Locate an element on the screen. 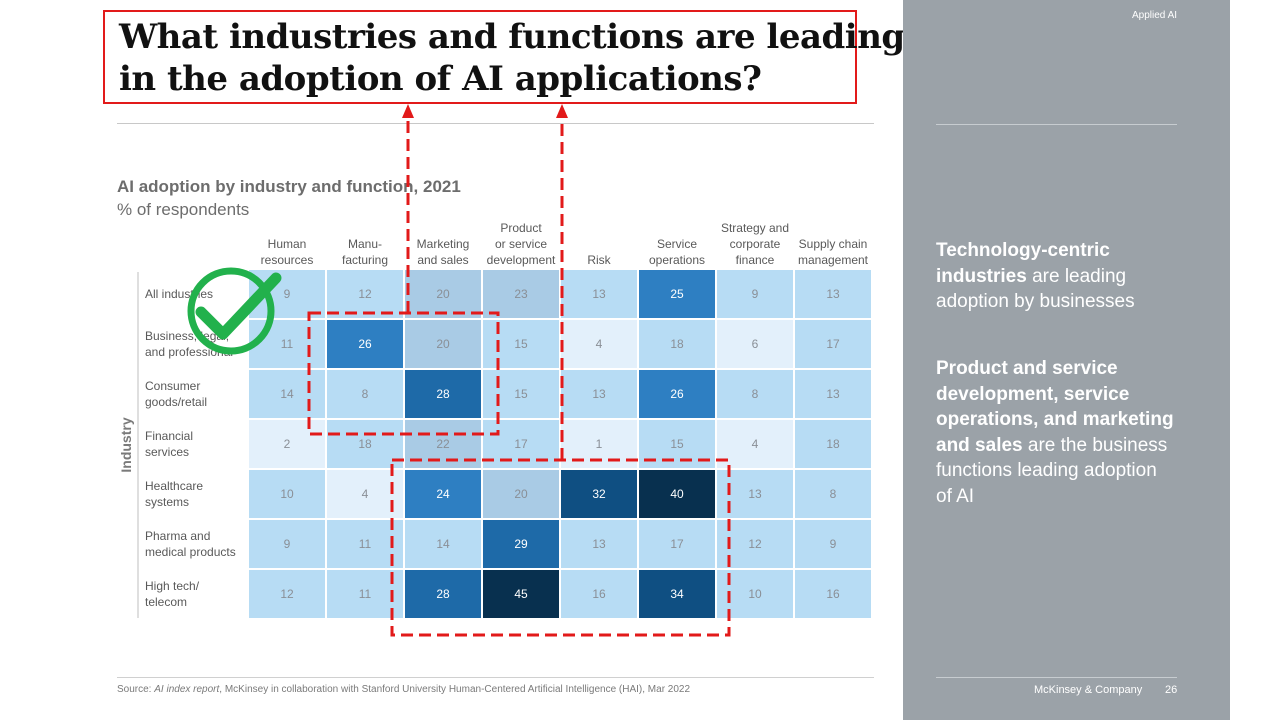  row-header-line: Healthcare is located at coordinates (174, 486).